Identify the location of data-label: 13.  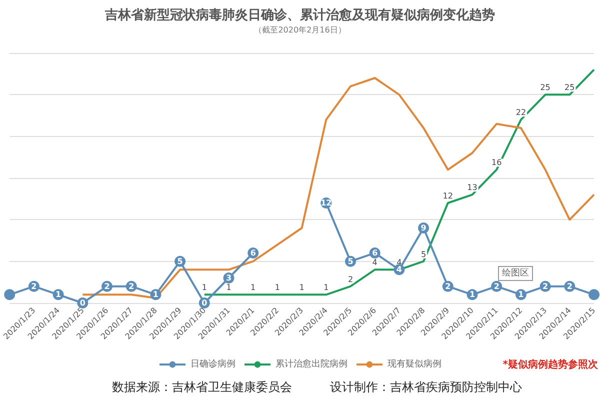
(472, 187).